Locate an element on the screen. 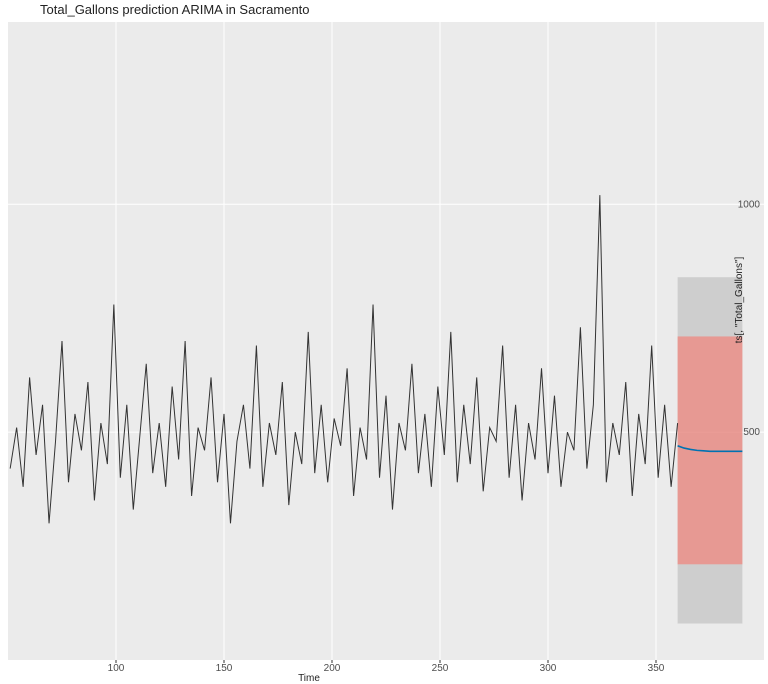  x-tick-label: 100 is located at coordinates (116, 668).